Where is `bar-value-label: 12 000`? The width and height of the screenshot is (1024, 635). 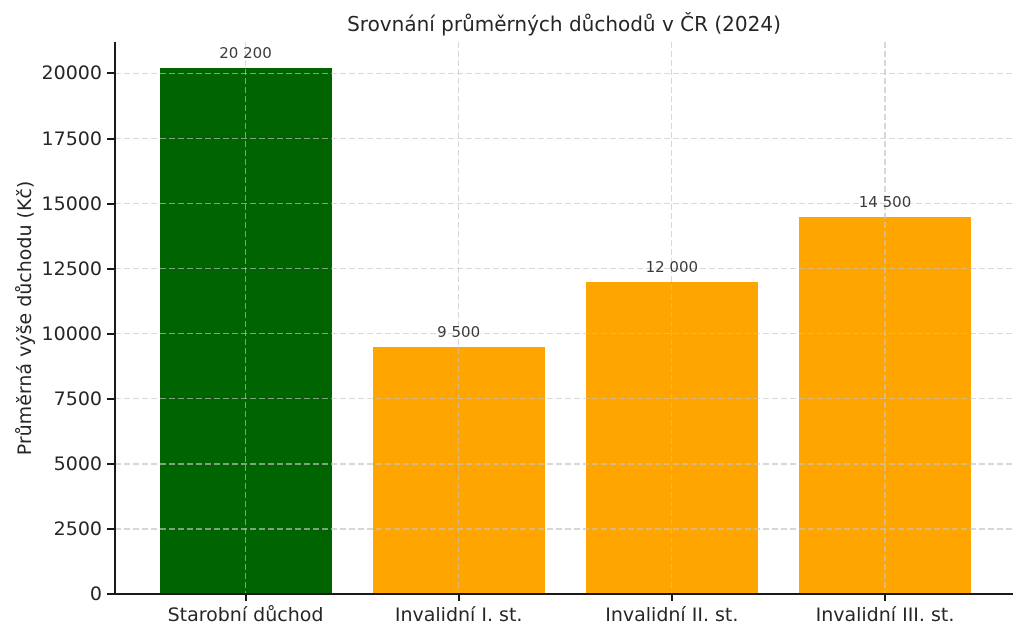 bar-value-label: 12 000 is located at coordinates (672, 266).